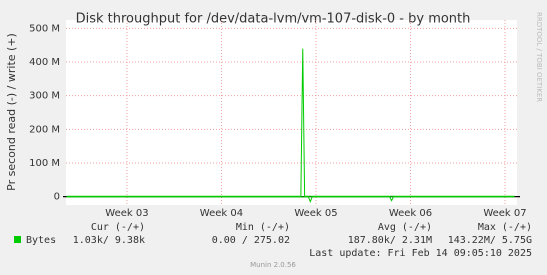 This screenshot has width=547, height=275. What do you see at coordinates (290, 199) in the screenshot?
I see `line` at bounding box center [290, 199].